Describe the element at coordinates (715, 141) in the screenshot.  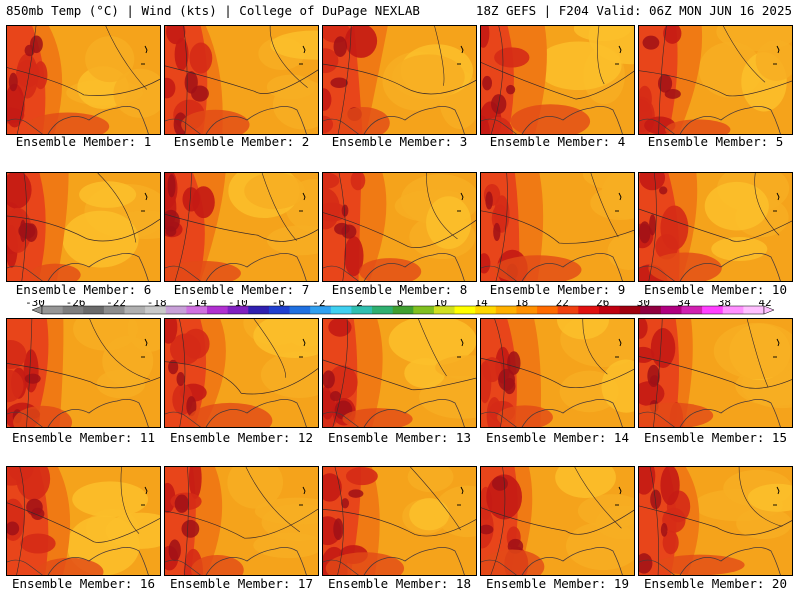
I see `panel-label-5: Ensemble Member: 5` at that location.